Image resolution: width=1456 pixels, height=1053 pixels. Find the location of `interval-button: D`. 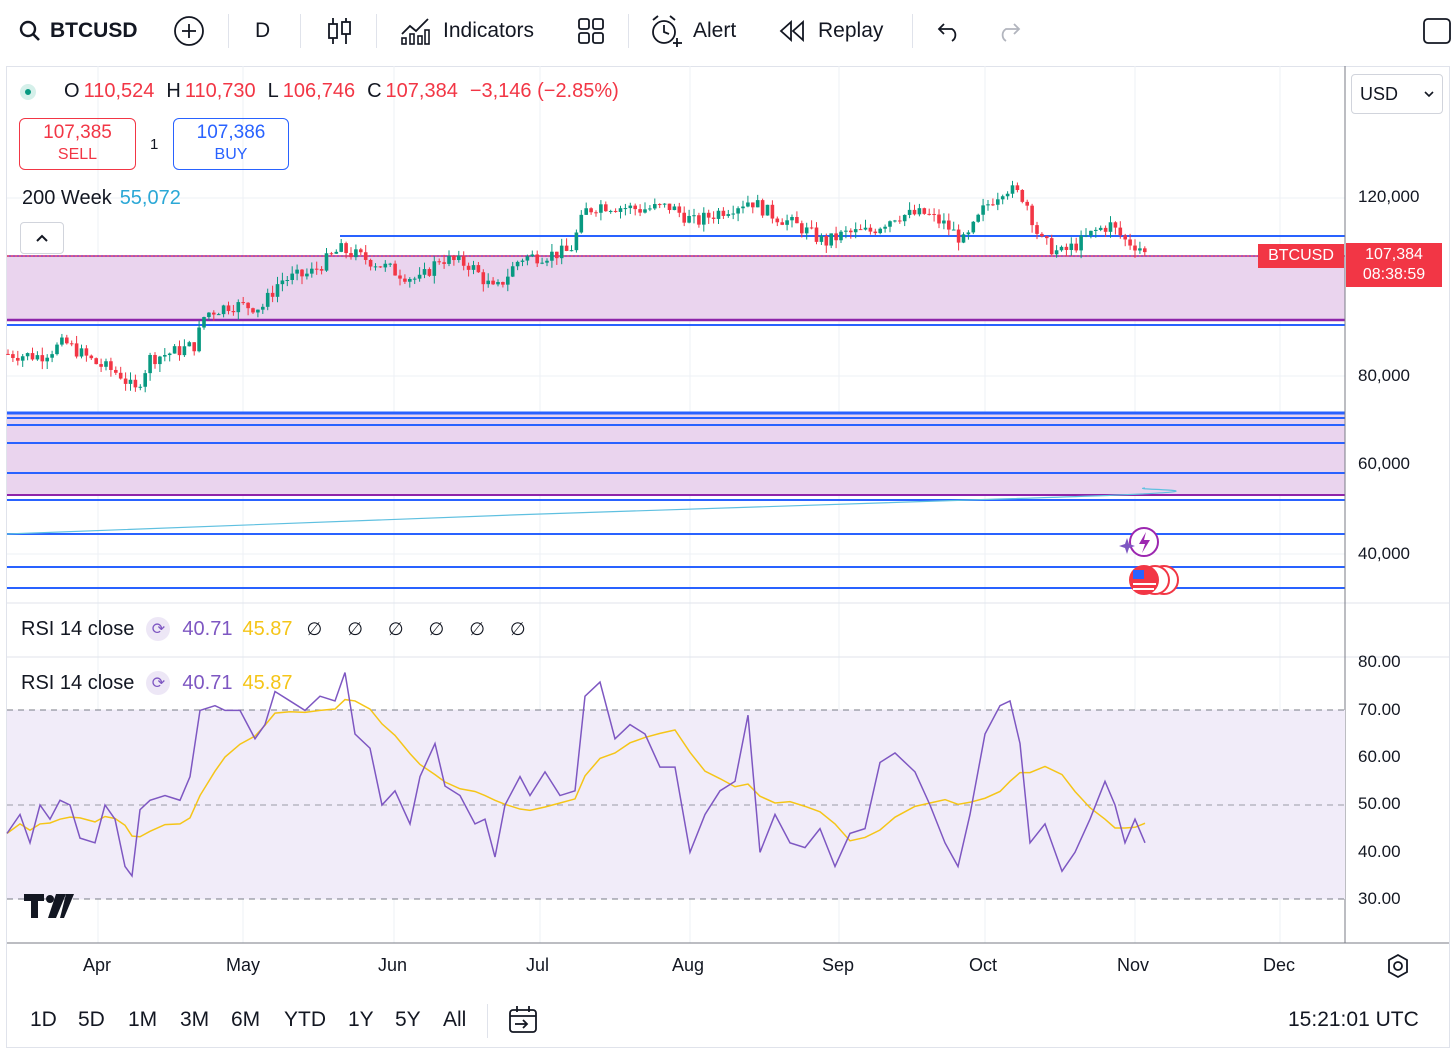

interval-button: D is located at coordinates (262, 31).